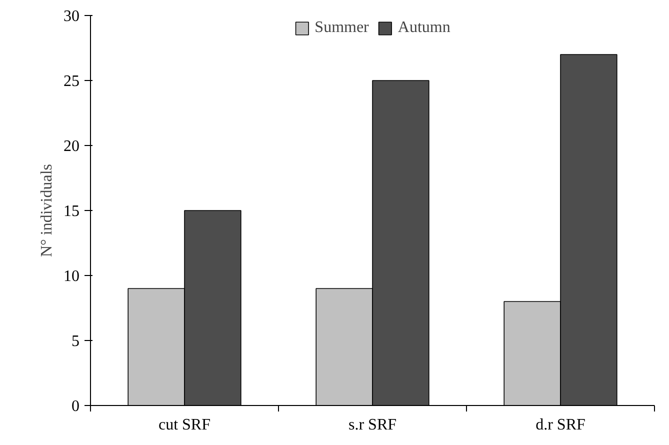 This screenshot has width=669, height=445. What do you see at coordinates (76, 341) in the screenshot?
I see `y-tick-label: 5` at bounding box center [76, 341].